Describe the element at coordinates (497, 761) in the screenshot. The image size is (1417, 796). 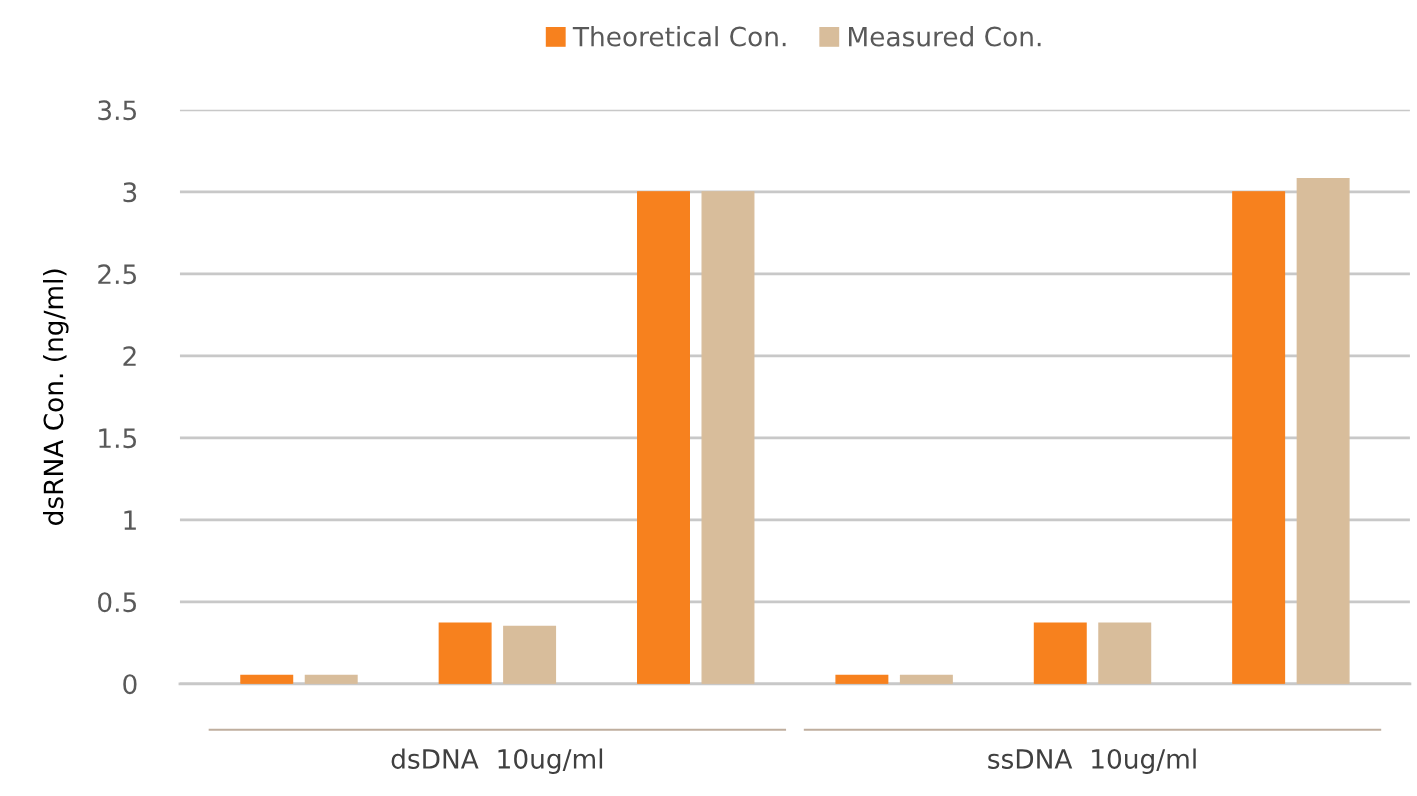
I see `text: dsDNA 10ug/ml` at that location.